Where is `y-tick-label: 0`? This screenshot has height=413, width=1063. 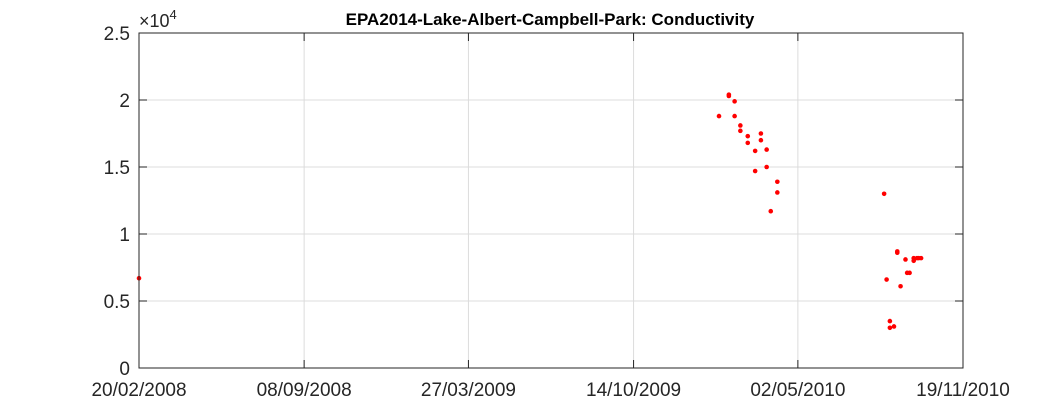 y-tick-label: 0 is located at coordinates (124, 369).